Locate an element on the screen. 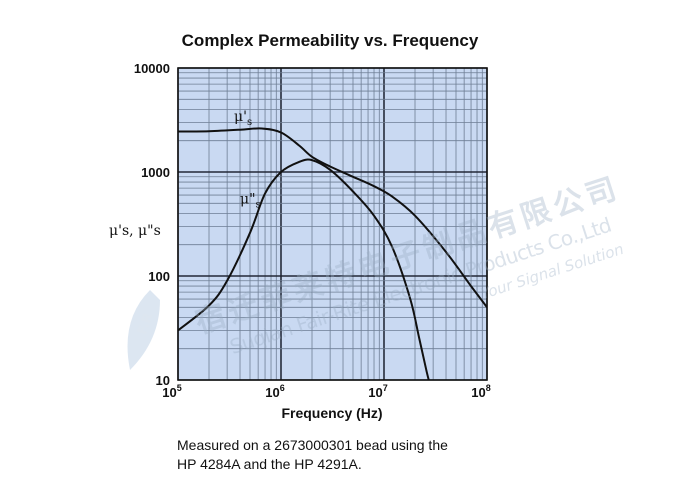 This screenshot has width=700, height=477. x-tick-label: 10⁶ is located at coordinates (274, 391).